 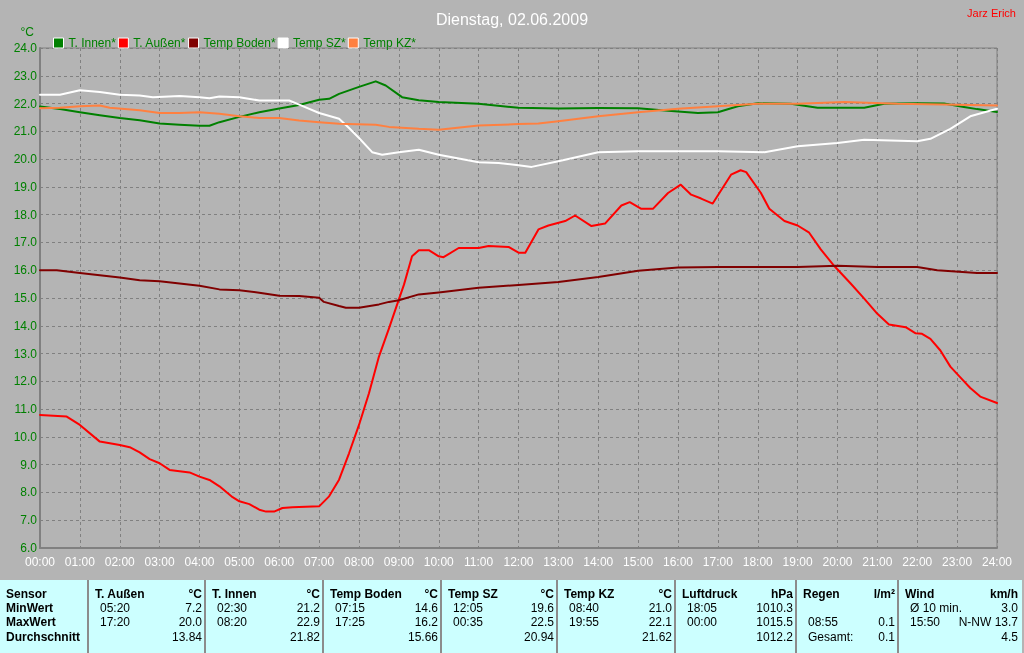 What do you see at coordinates (279, 562) in the screenshot?
I see `x-tick-label: 06:00` at bounding box center [279, 562].